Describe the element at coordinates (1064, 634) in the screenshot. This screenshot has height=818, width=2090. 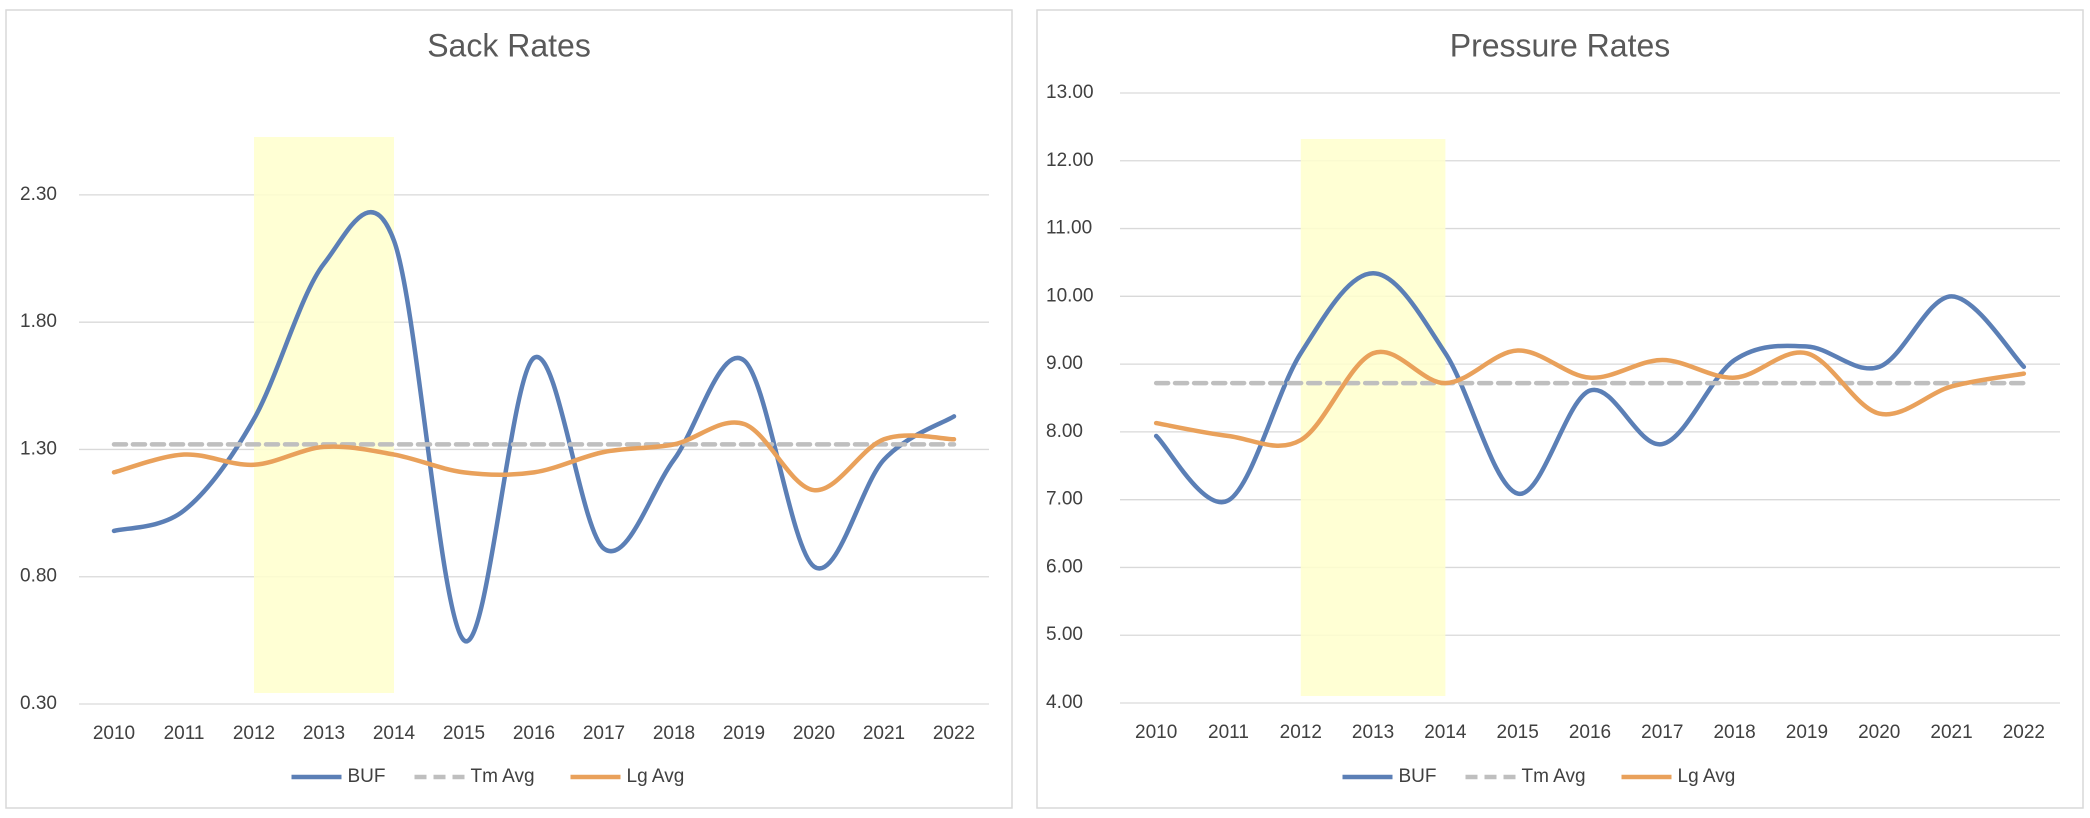
I see `y-tick-label: 5.00` at that location.